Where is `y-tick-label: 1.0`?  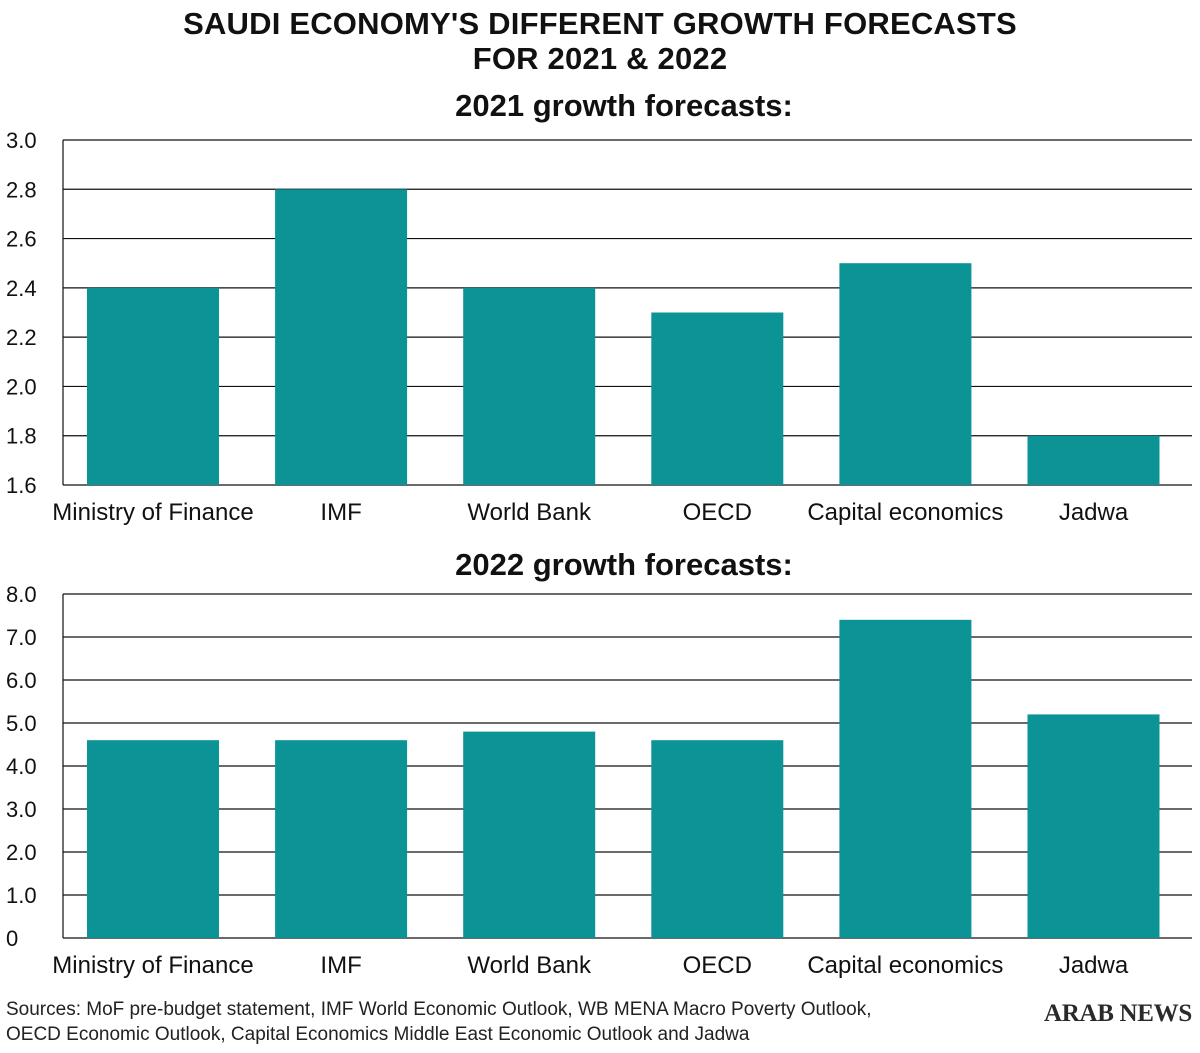 y-tick-label: 1.0 is located at coordinates (21, 895).